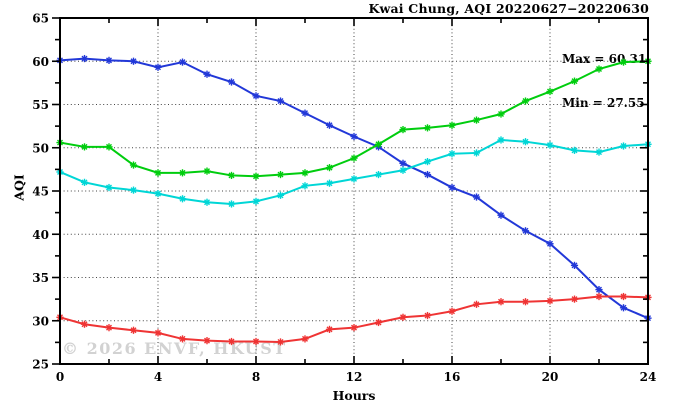 The height and width of the screenshot is (409, 674). I want to click on svg-text: 55, so click(40, 105).